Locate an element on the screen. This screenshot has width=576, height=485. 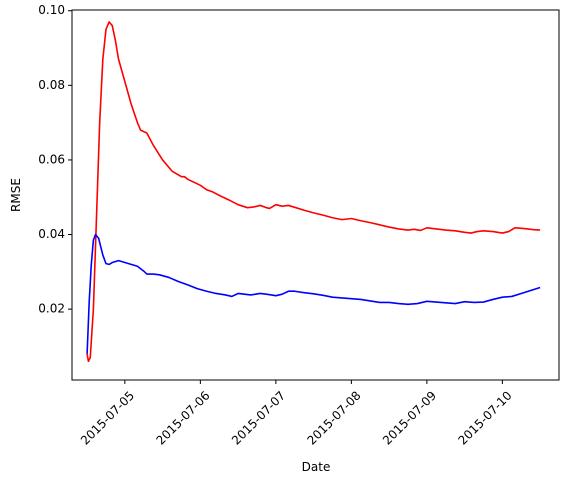
x-tick-label: 2015-07-05 is located at coordinates (107, 417).